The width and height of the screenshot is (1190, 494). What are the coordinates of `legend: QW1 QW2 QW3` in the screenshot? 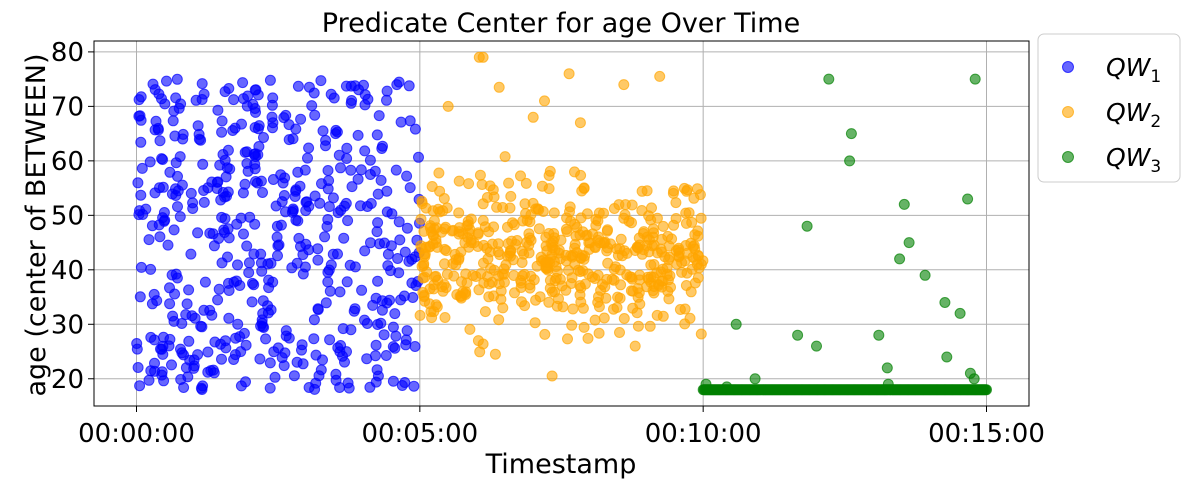 It's located at (1109, 108).